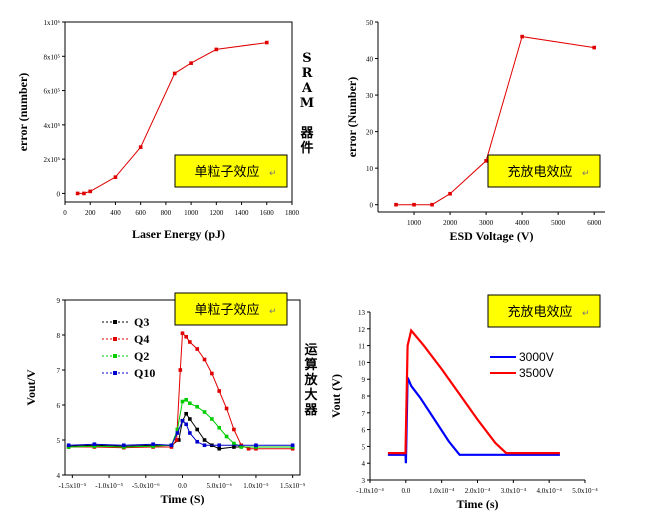 The height and width of the screenshot is (530, 655). What do you see at coordinates (141, 356) in the screenshot?
I see `legend-label: Q2` at bounding box center [141, 356].